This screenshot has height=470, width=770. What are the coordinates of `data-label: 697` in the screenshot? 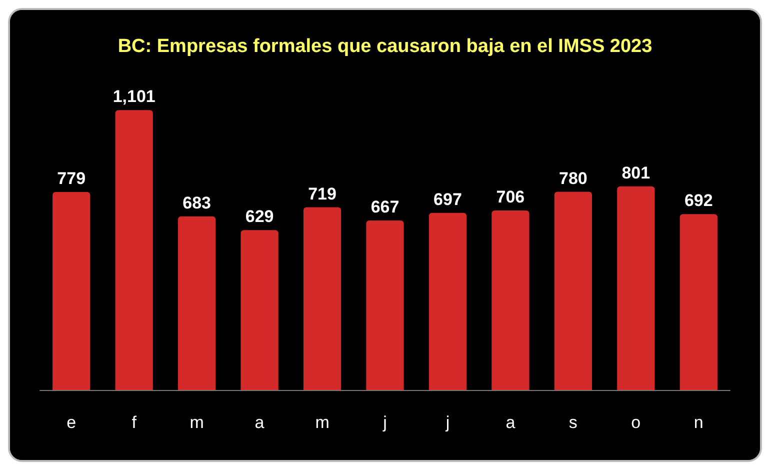 It's located at (448, 199).